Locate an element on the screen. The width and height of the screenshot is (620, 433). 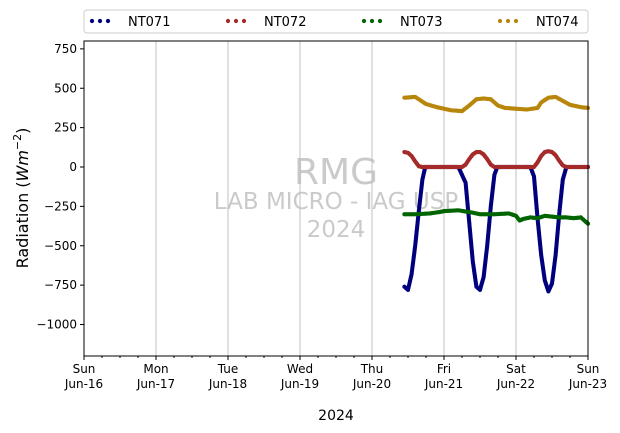
data-series is located at coordinates (496, 194).